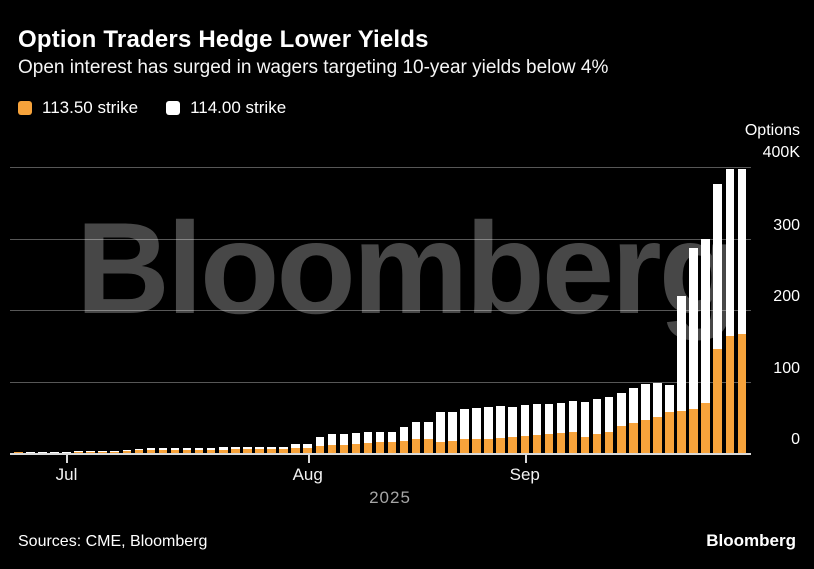 This screenshot has width=814, height=569. Describe the element at coordinates (786, 225) in the screenshot. I see `y-tick-label-300: 300` at that location.